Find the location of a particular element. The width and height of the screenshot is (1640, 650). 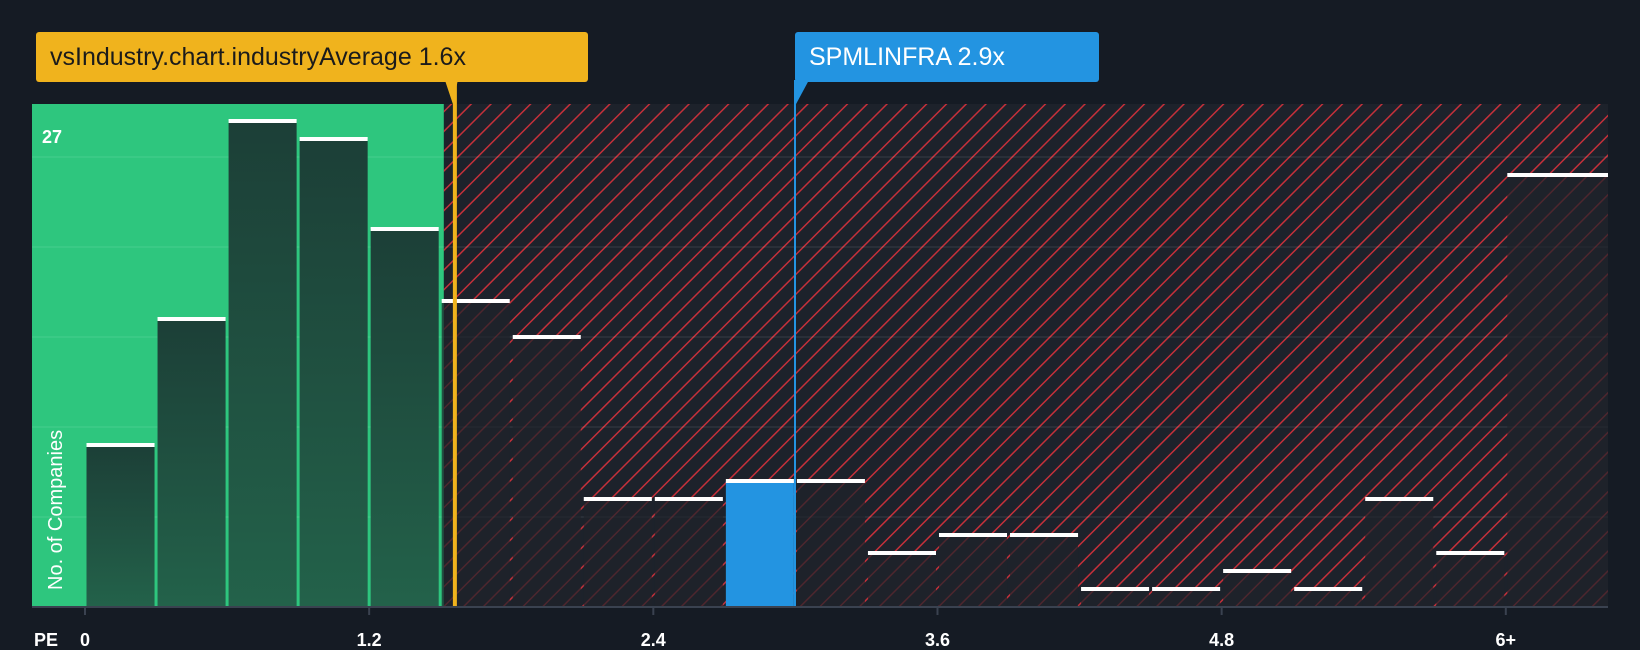

company-pe-callout: SPMLINFRA 2.9x is located at coordinates (947, 57).